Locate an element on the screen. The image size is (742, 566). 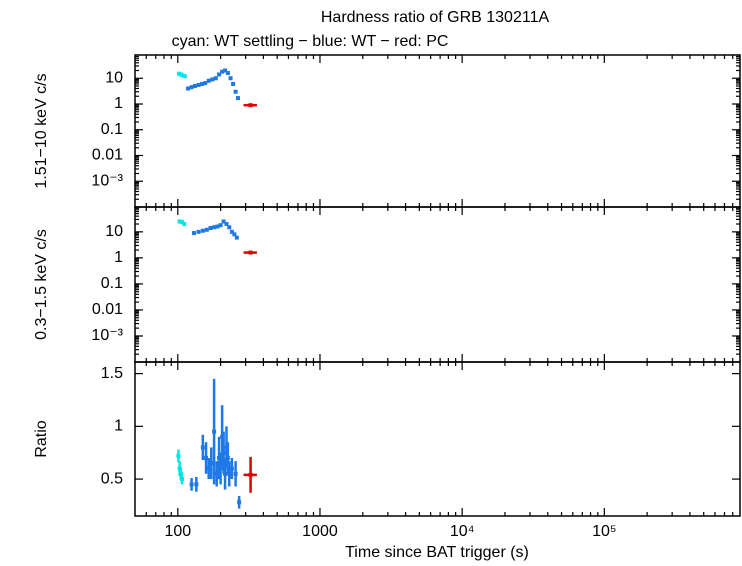
x-axis-label: Time since BAT trigger (s) is located at coordinates (437, 552).